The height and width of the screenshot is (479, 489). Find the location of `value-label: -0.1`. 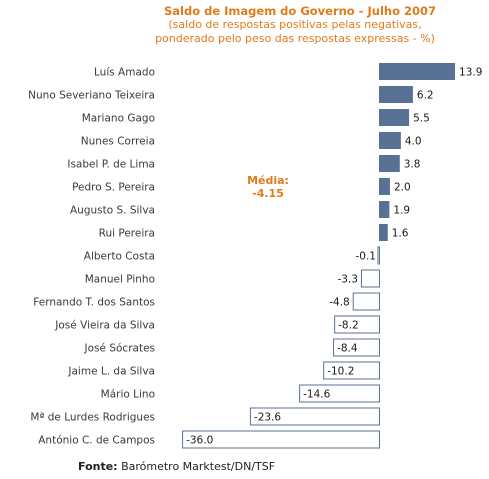

value-label: -0.1 is located at coordinates (366, 257).